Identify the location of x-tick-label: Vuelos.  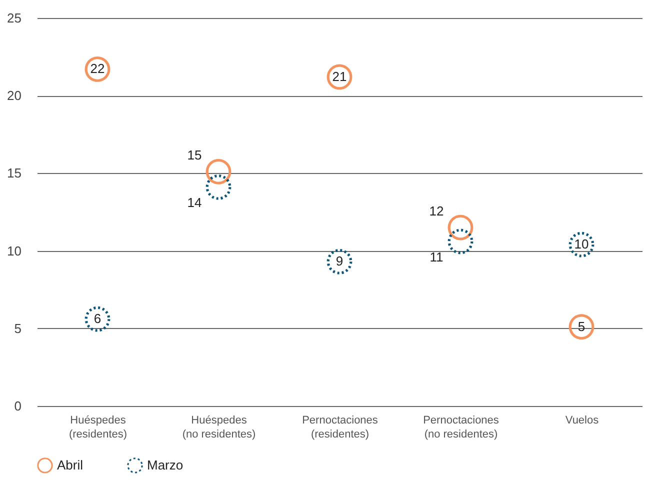
(582, 420).